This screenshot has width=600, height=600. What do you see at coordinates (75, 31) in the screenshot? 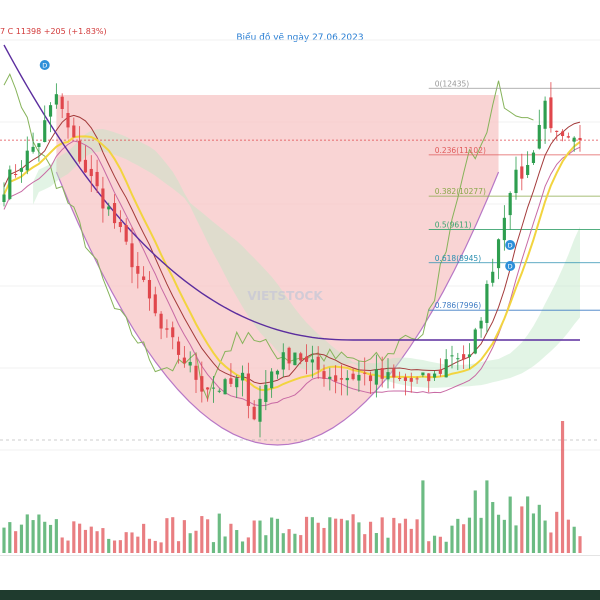
I see `header-change: +205 (+1.83%)` at bounding box center [75, 31].